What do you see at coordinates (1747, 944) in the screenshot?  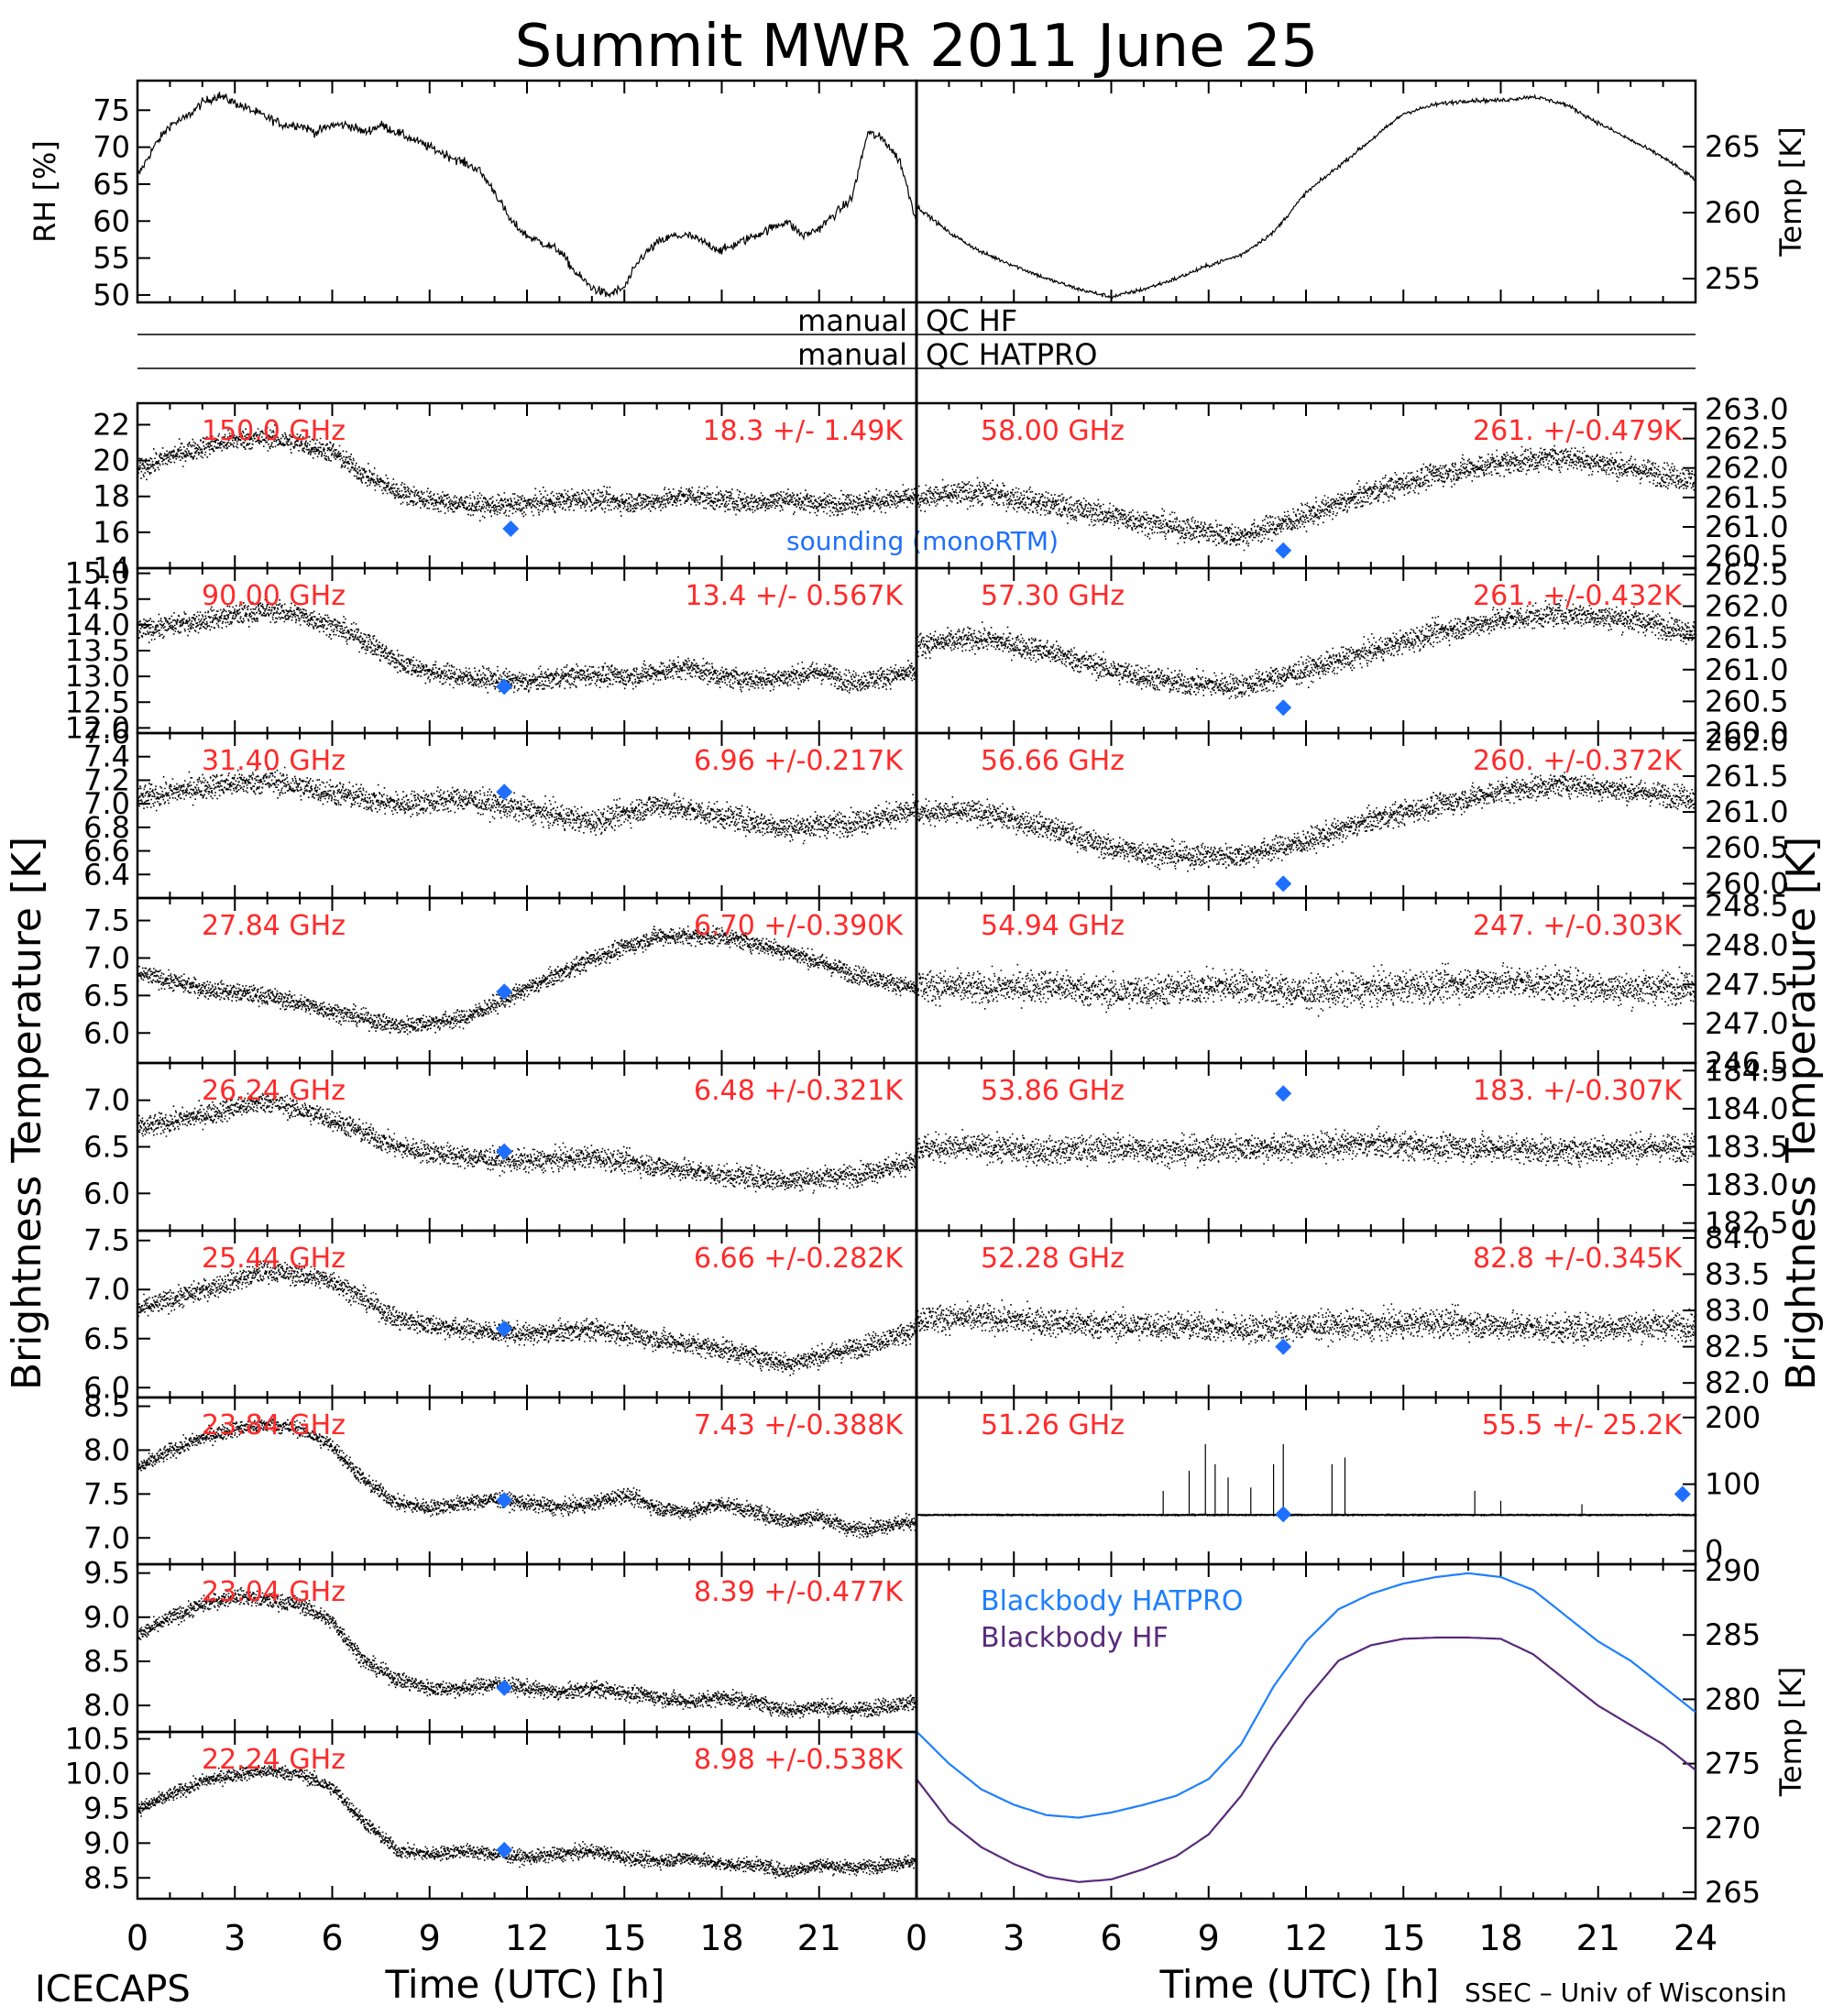 I see `y-tick-label: 248.0` at bounding box center [1747, 944].